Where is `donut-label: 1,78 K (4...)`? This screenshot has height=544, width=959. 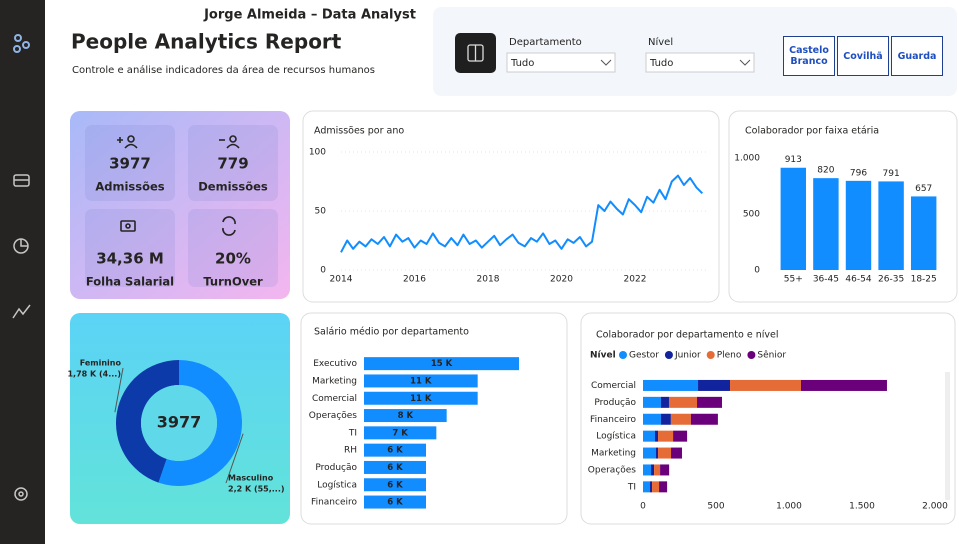
donut-label: 1,78 K (4...) is located at coordinates (94, 374).